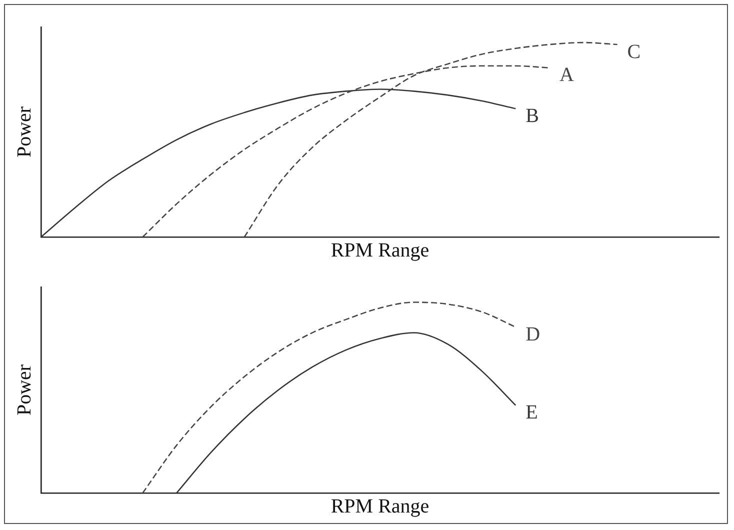 The height and width of the screenshot is (530, 734). What do you see at coordinates (532, 413) in the screenshot?
I see `series-label: E` at bounding box center [532, 413].